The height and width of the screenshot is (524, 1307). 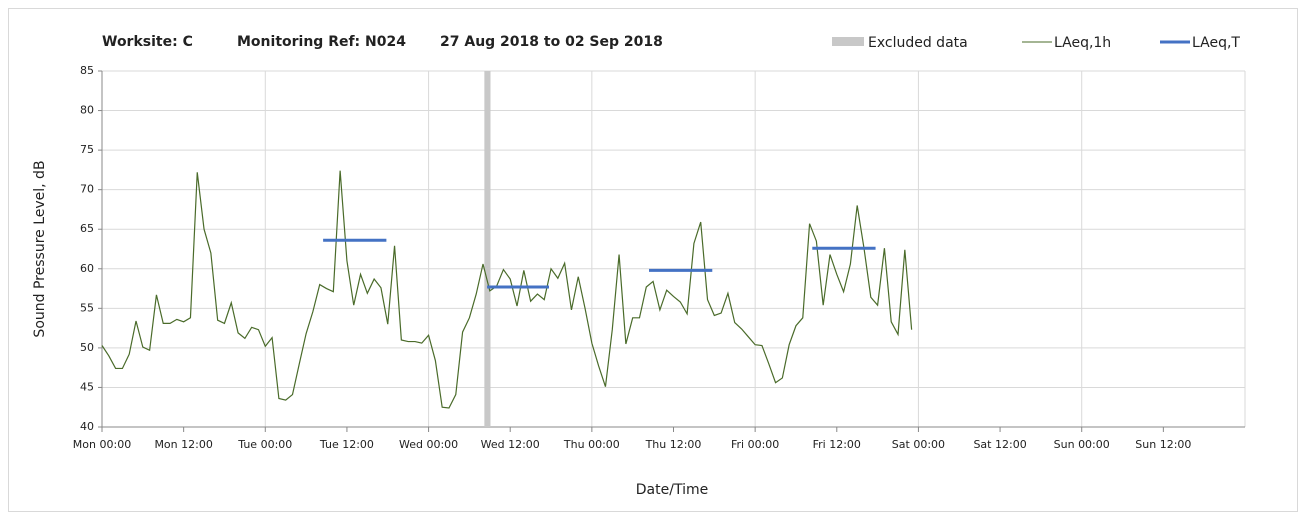 What do you see at coordinates (918, 444) in the screenshot?
I see `x-tick-label: Sat 00:00` at bounding box center [918, 444].